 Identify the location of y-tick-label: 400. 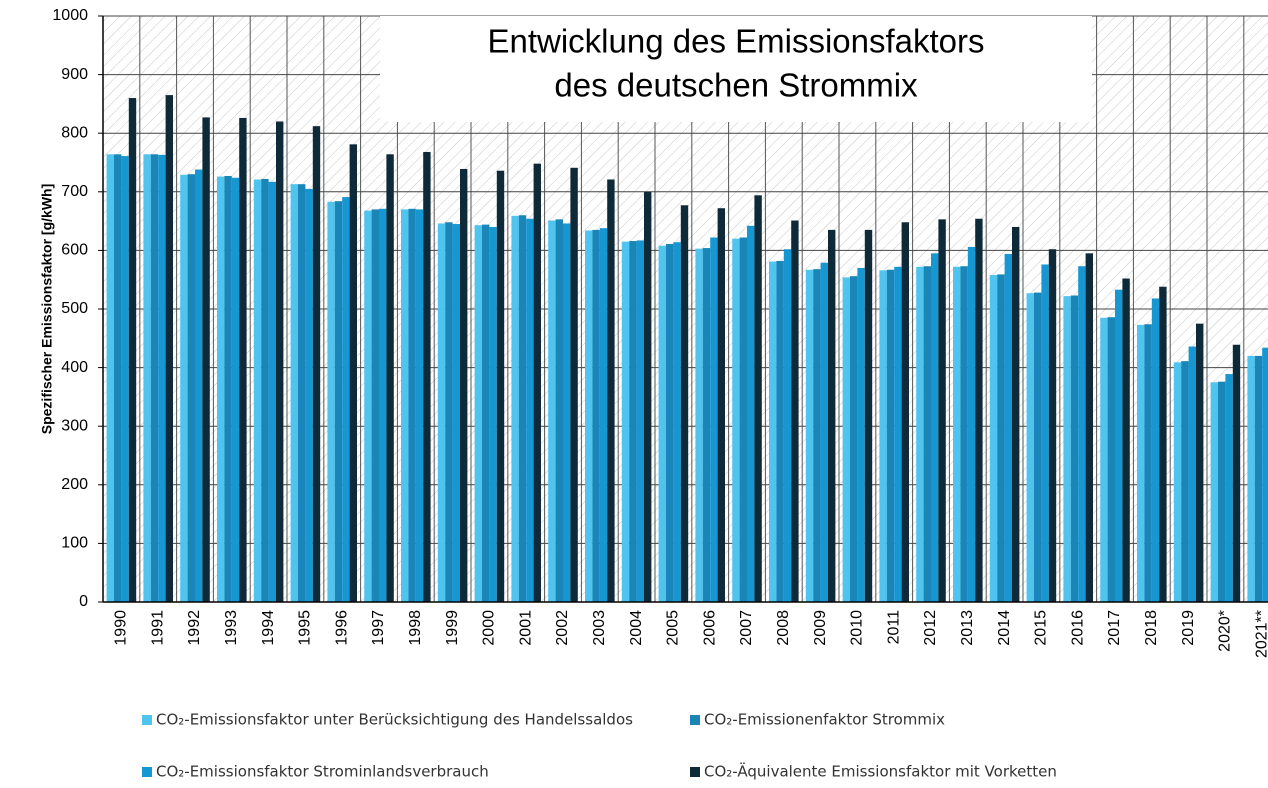
(74, 367).